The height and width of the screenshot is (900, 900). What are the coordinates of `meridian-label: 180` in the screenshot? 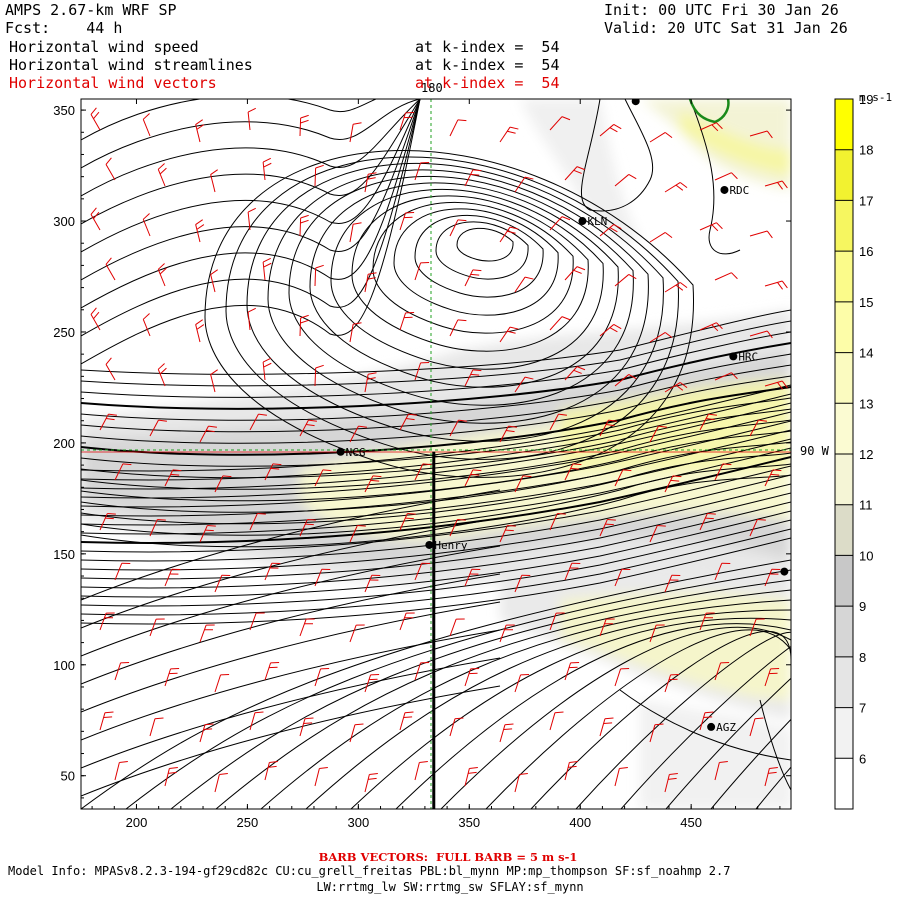 It's located at (432, 88).